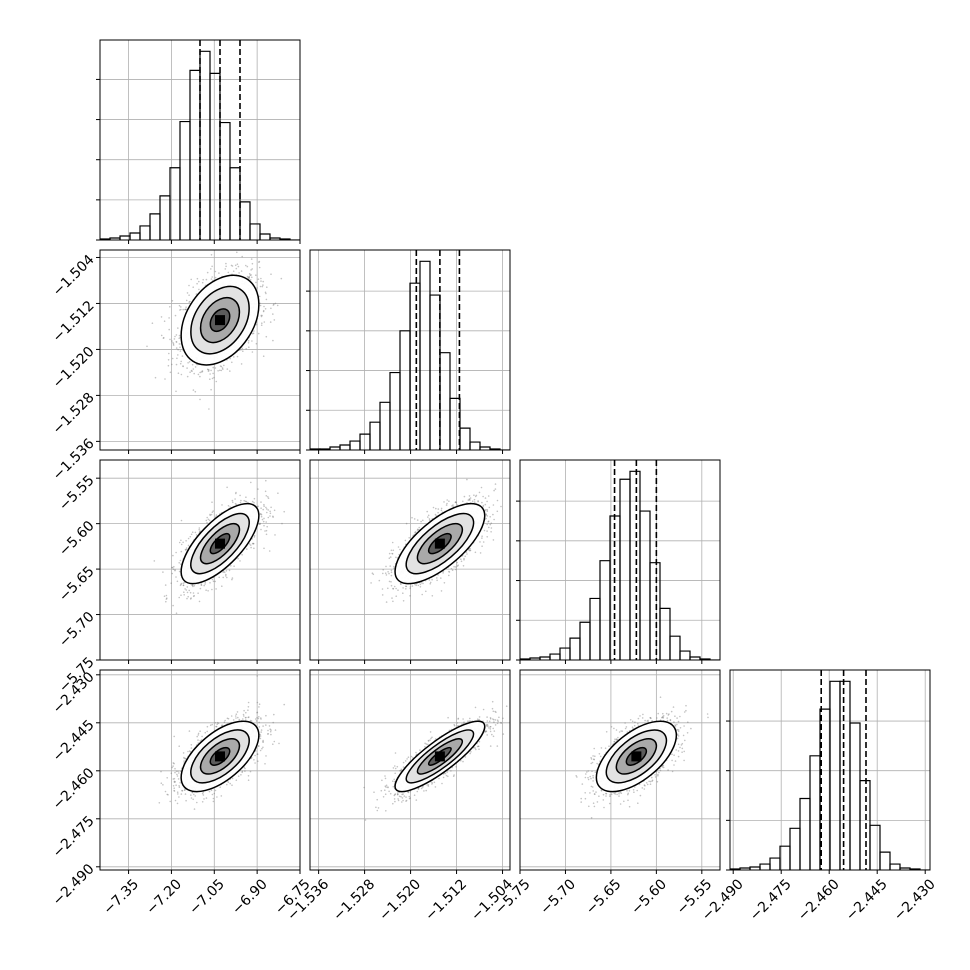  I want to click on panel-frame, so click(410, 350).